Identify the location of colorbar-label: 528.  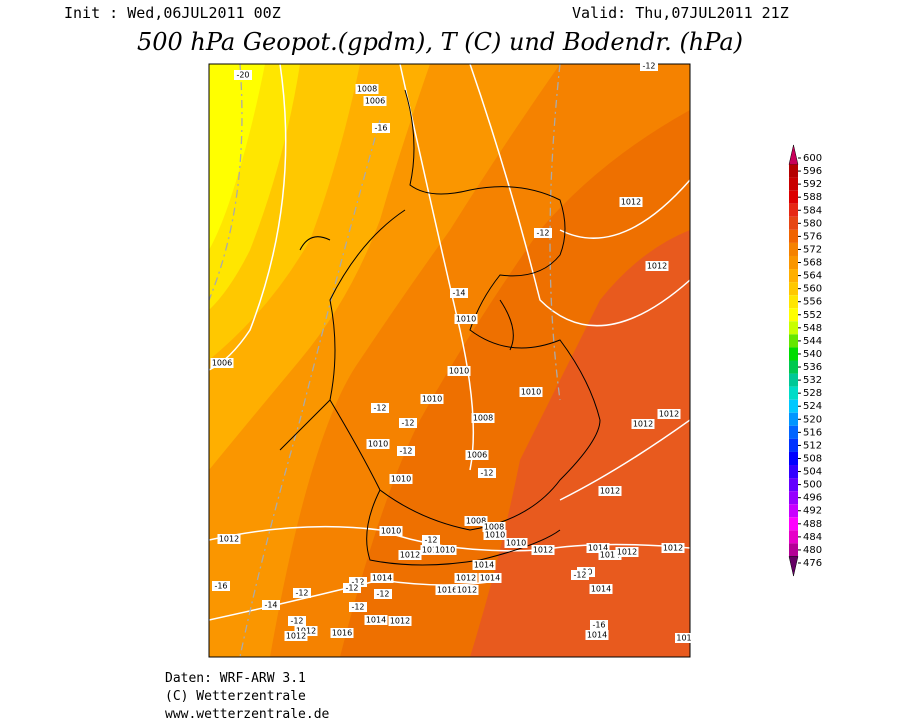
(812, 393).